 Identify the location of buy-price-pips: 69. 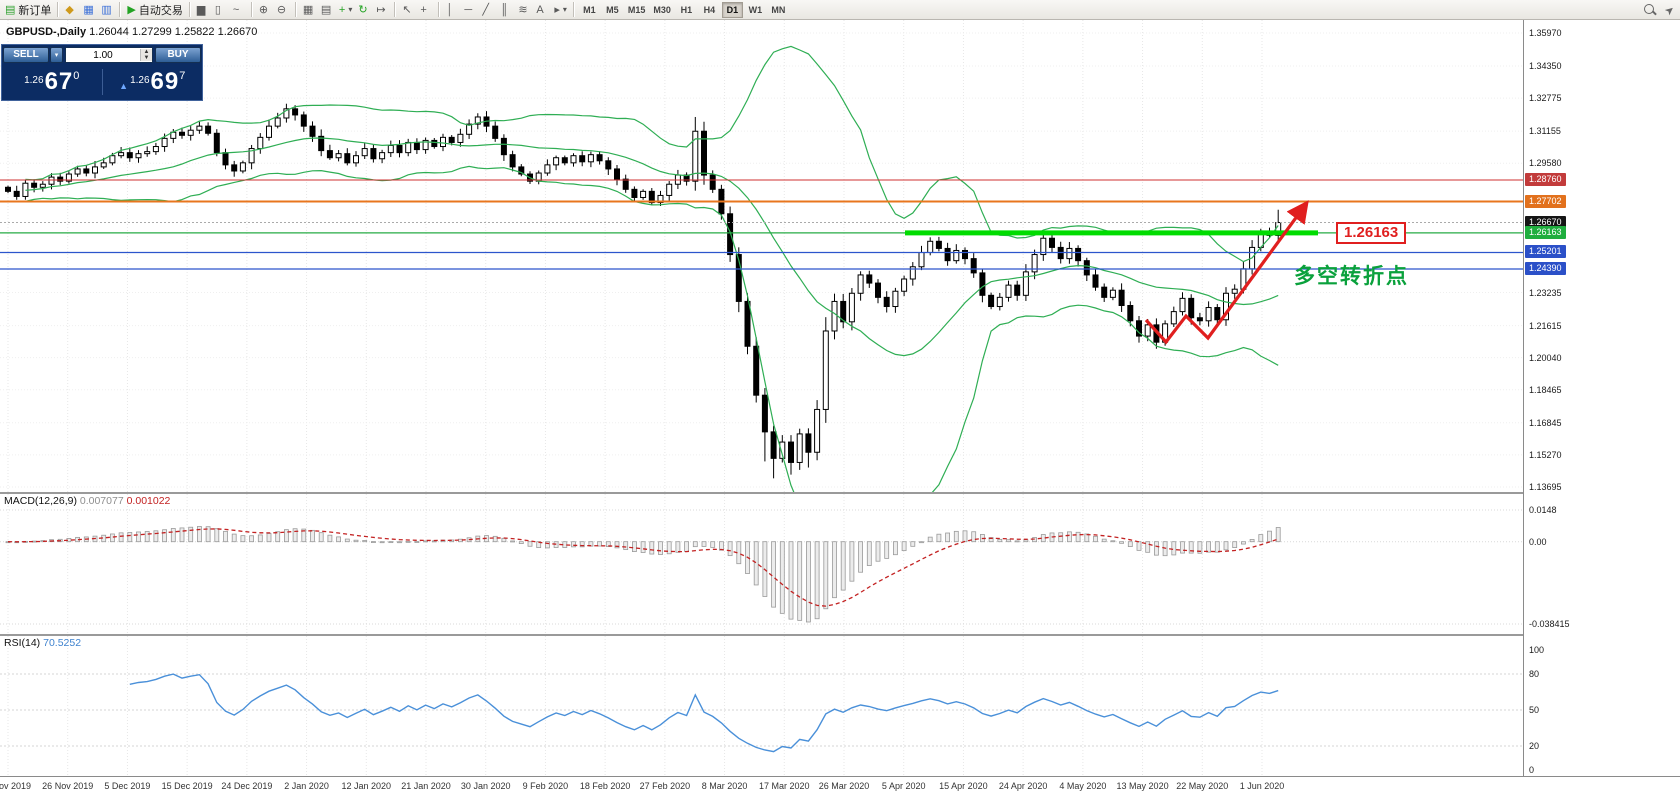
(165, 81).